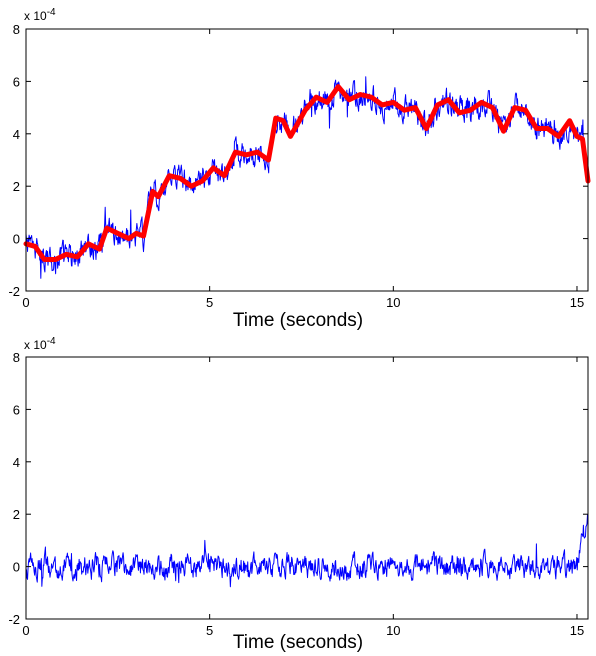  I want to click on bottom-exponent-label: x 10-4, so click(40, 344).